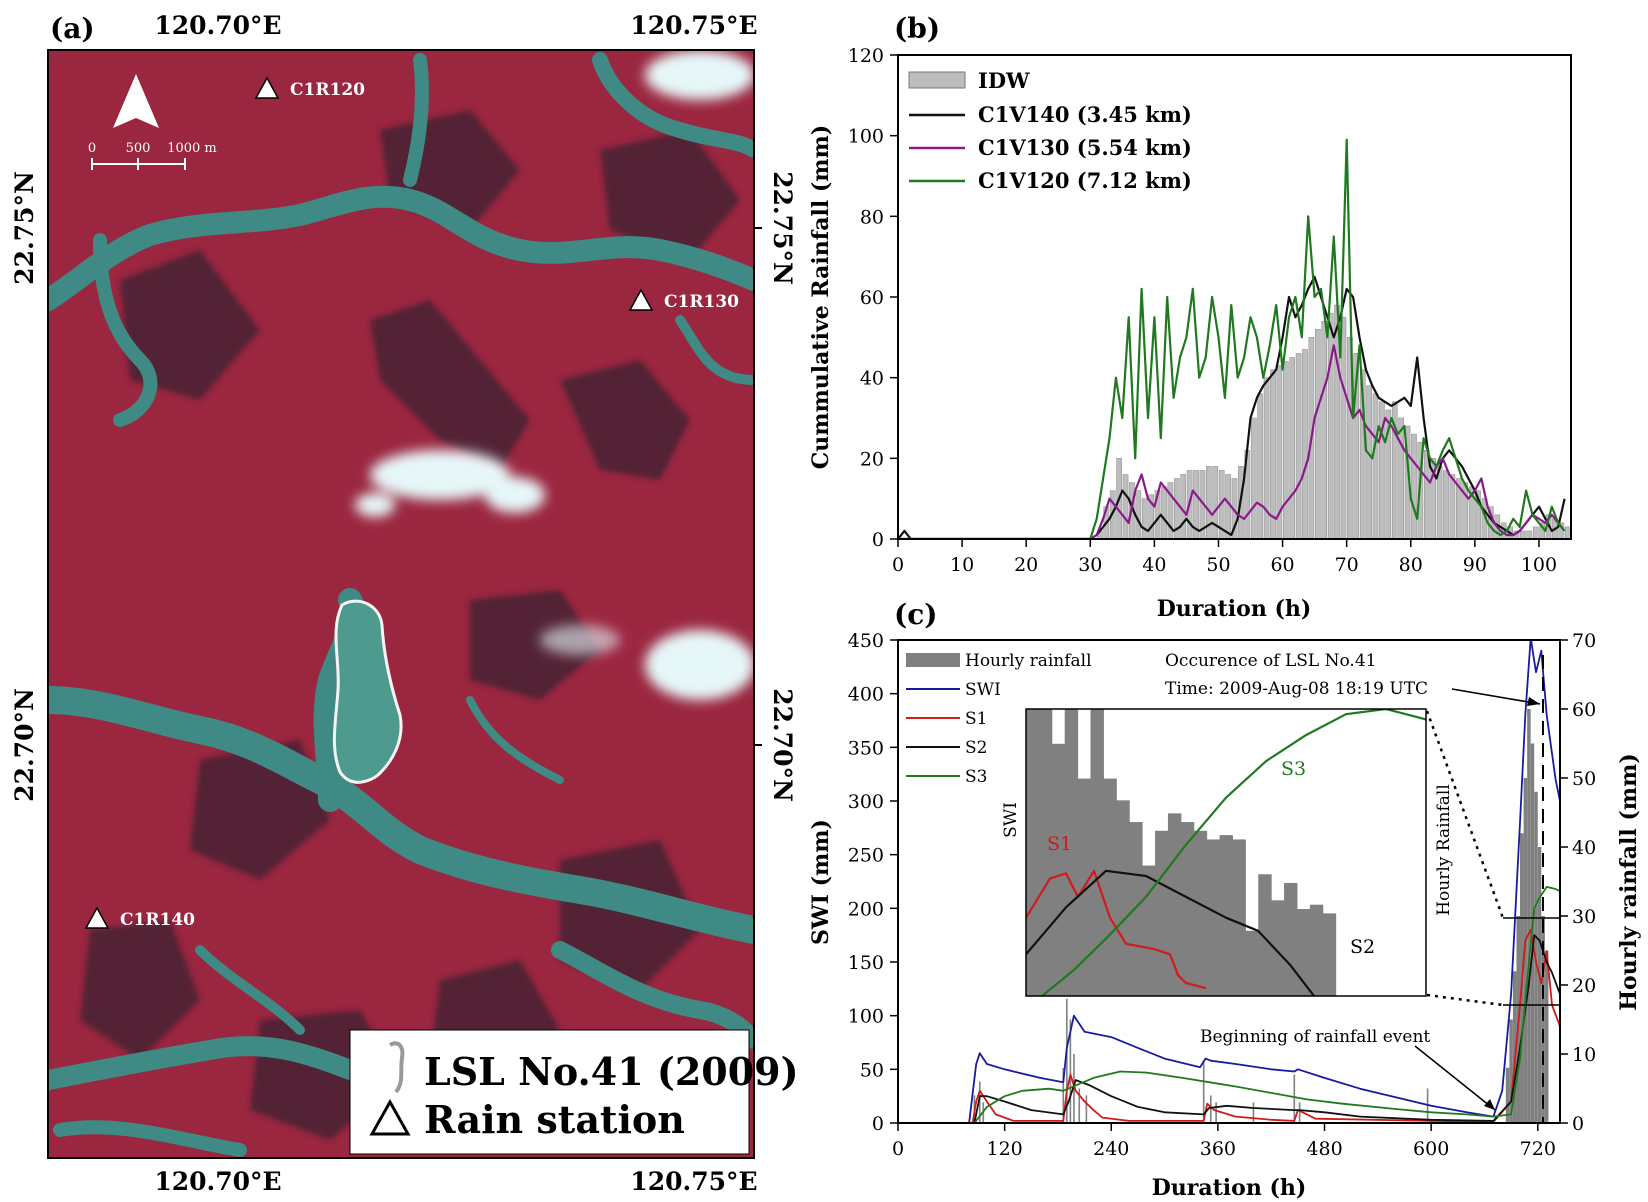  I want to click on right-y-tick-label: 10, so click(1584, 1055).